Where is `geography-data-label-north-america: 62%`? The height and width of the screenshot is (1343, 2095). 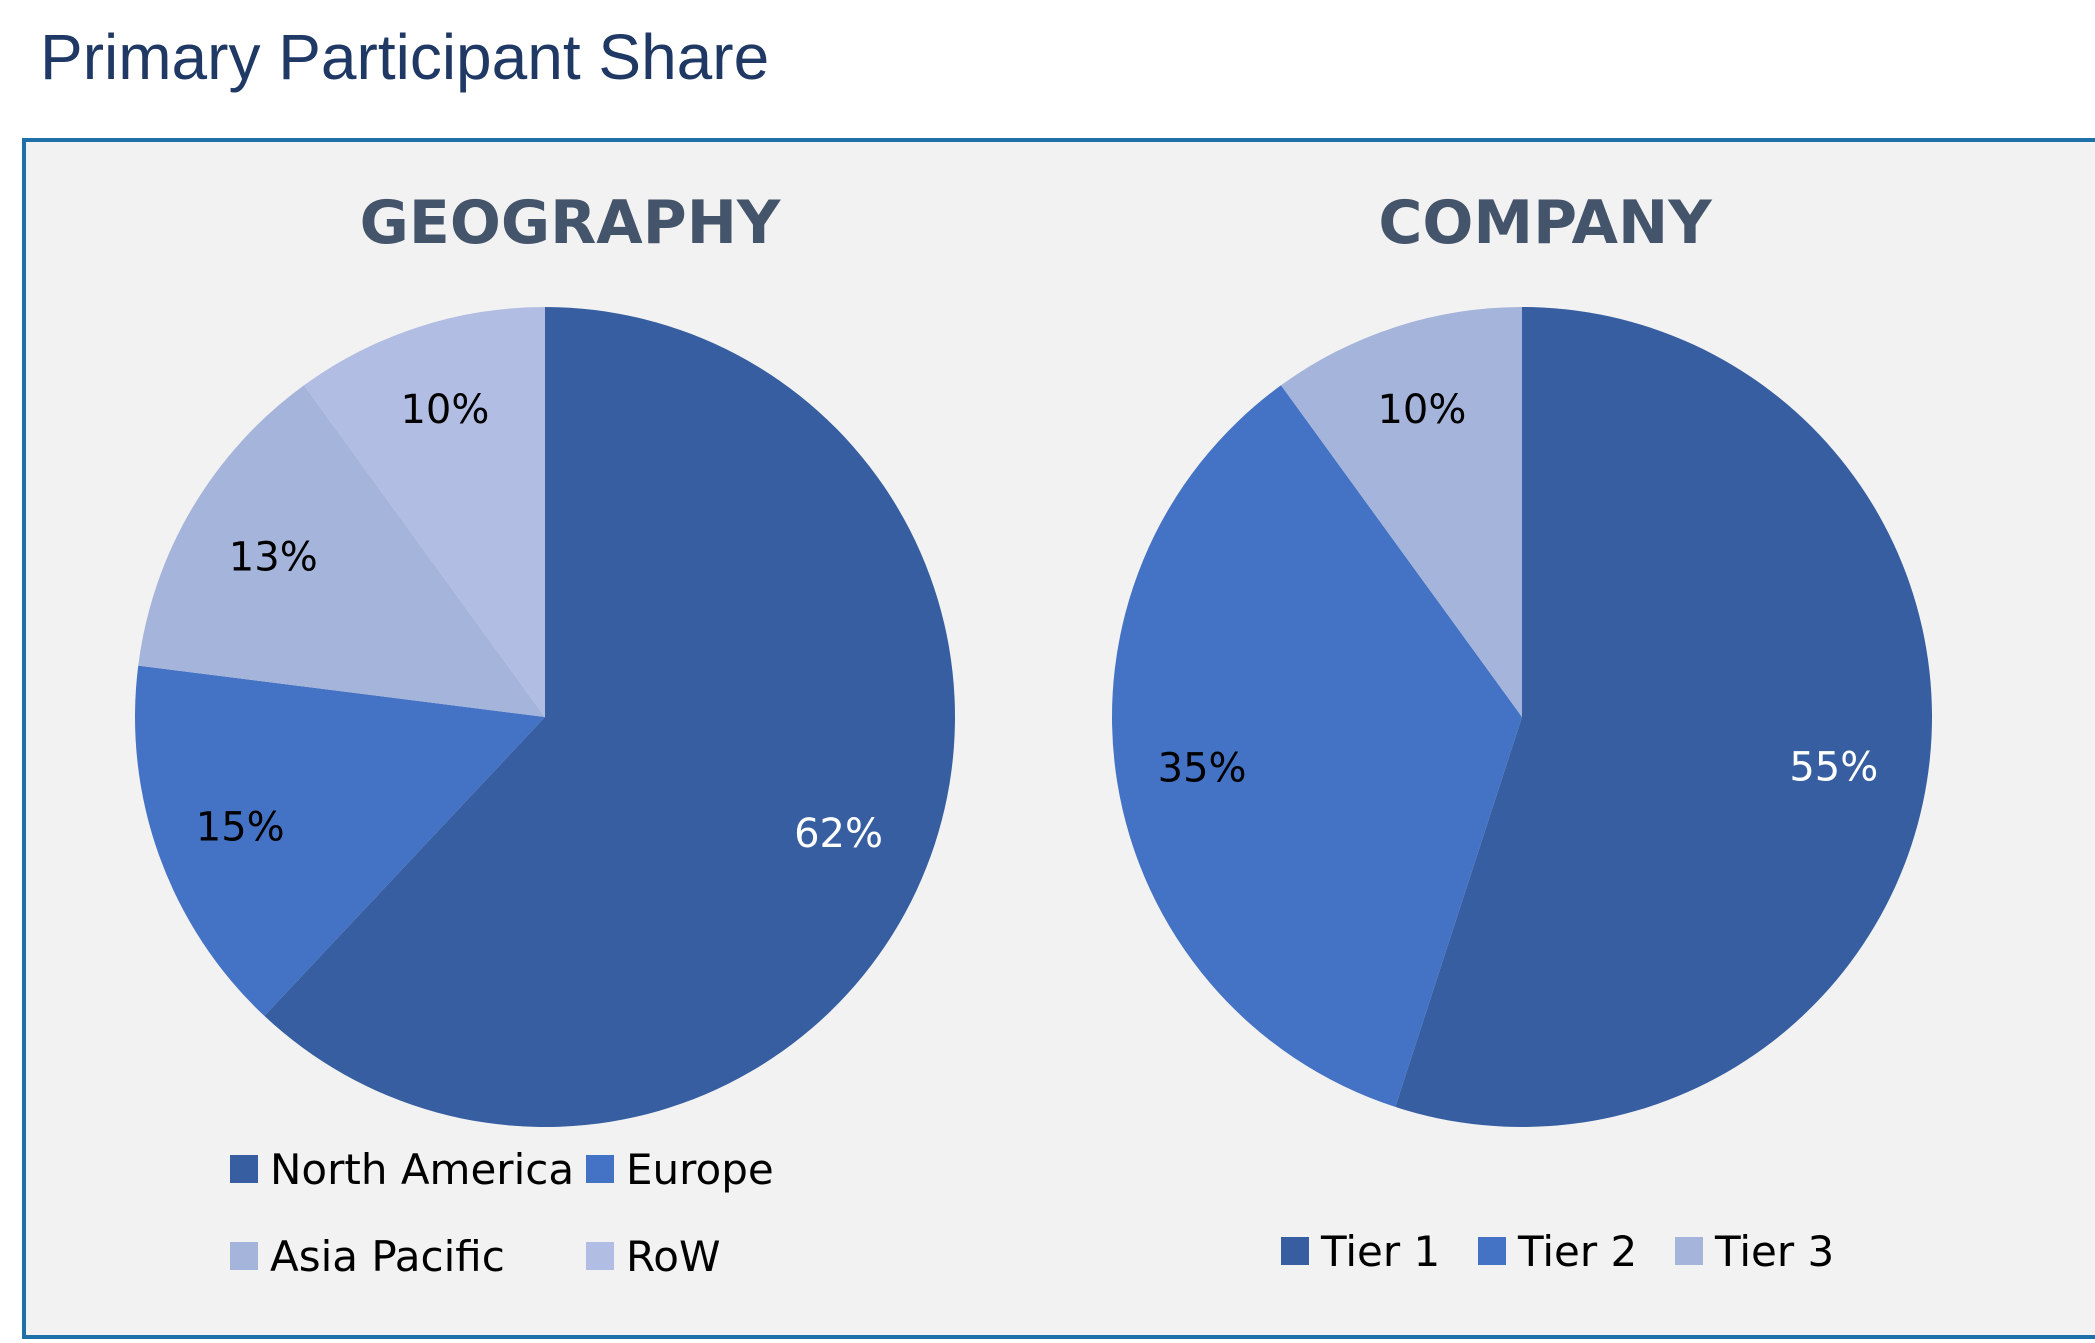 geography-data-label-north-america: 62% is located at coordinates (838, 834).